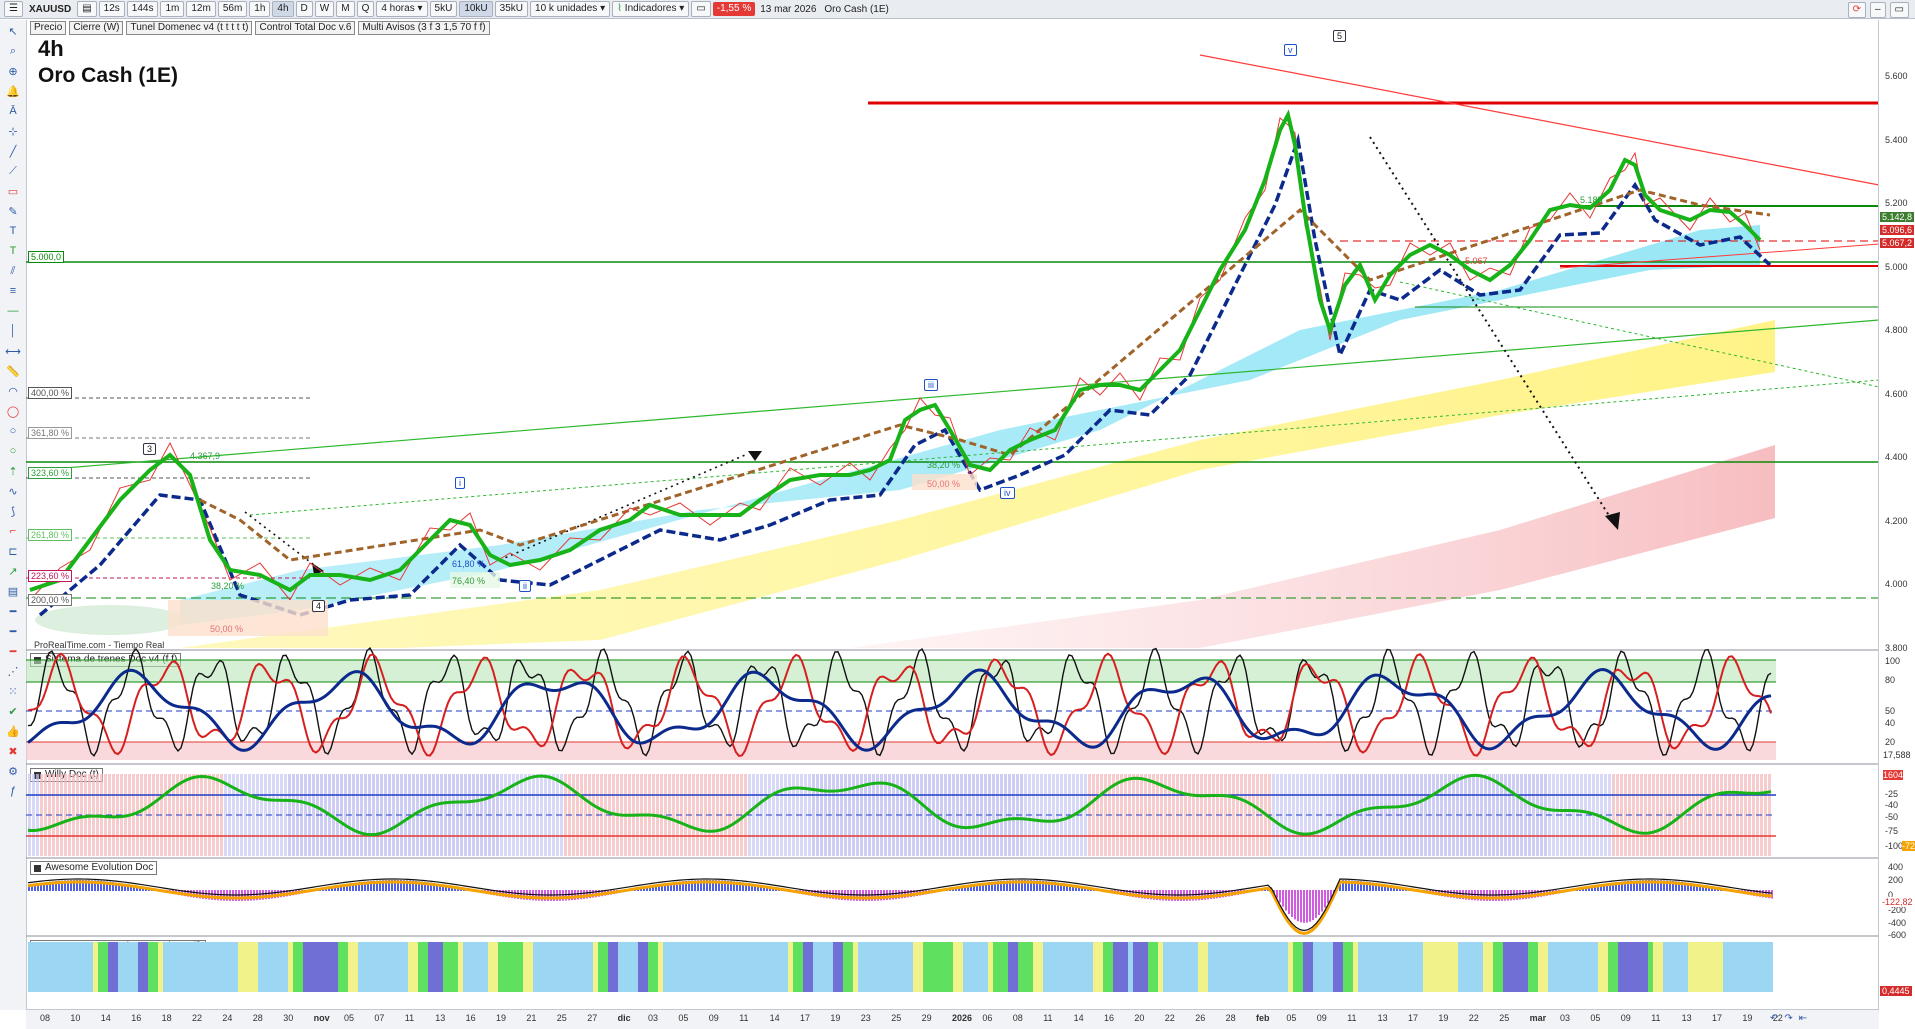  I want to click on circle-icon: ○, so click(13, 431).